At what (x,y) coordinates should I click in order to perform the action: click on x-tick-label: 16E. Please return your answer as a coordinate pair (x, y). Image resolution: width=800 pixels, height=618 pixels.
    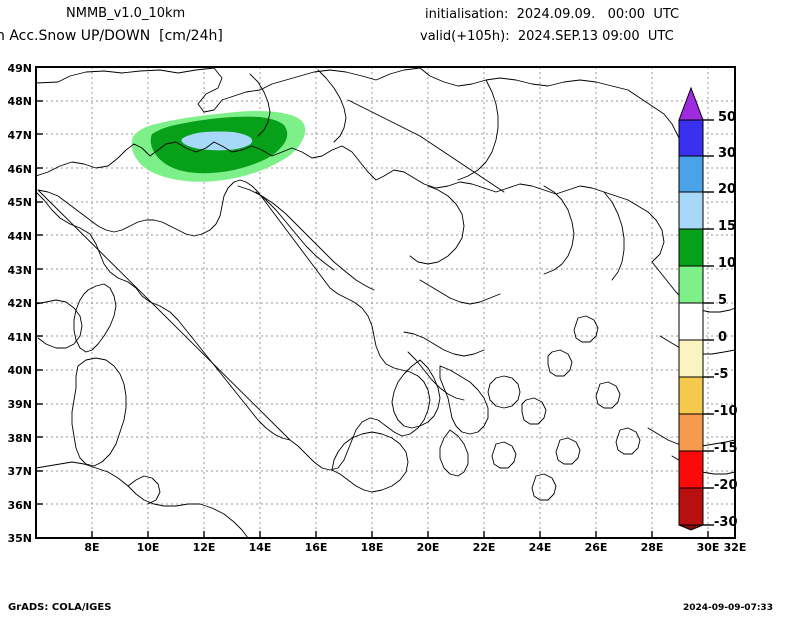
    Looking at the image, I should click on (316, 547).